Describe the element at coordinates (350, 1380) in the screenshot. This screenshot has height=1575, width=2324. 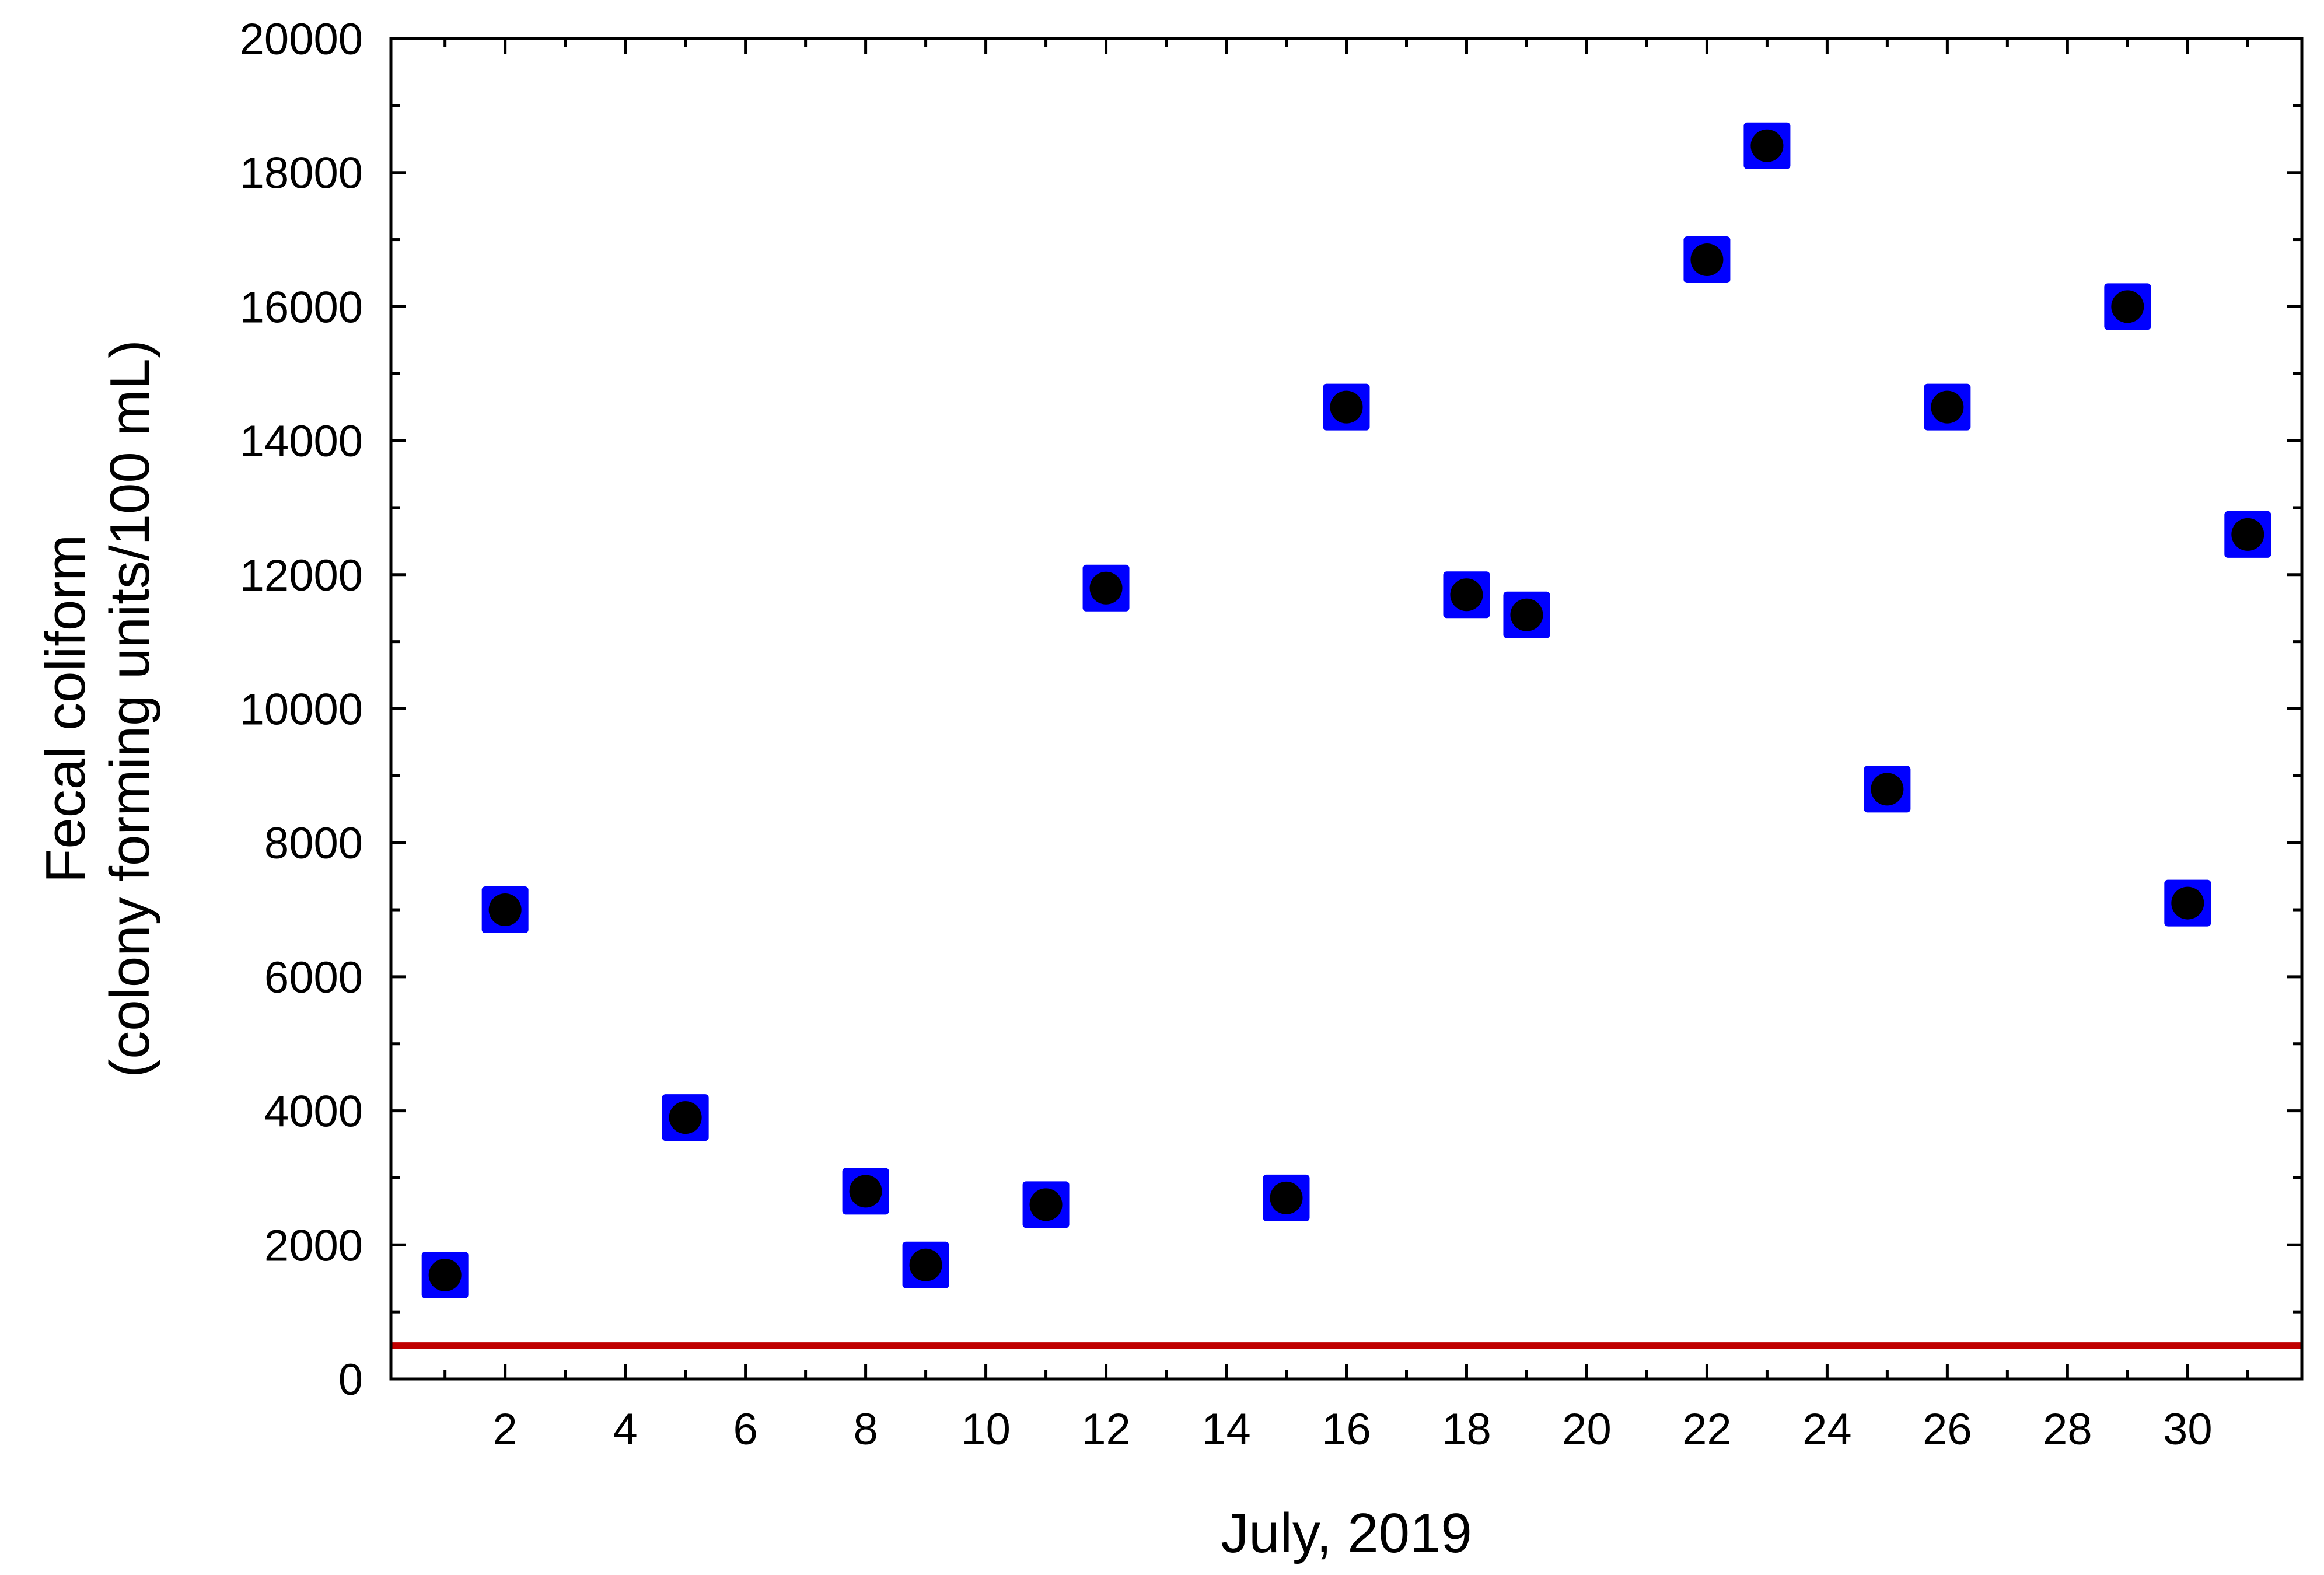
I see `y-tick-label: 0` at that location.